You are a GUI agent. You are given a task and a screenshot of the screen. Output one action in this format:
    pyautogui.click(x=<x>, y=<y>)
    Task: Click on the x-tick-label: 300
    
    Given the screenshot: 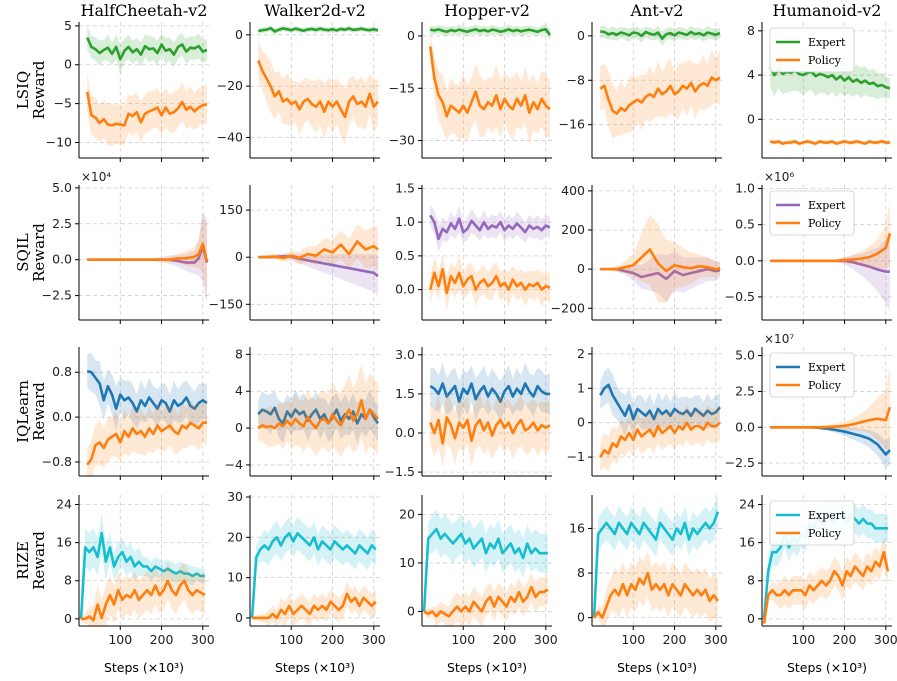 What is the action you would take?
    pyautogui.click(x=203, y=639)
    